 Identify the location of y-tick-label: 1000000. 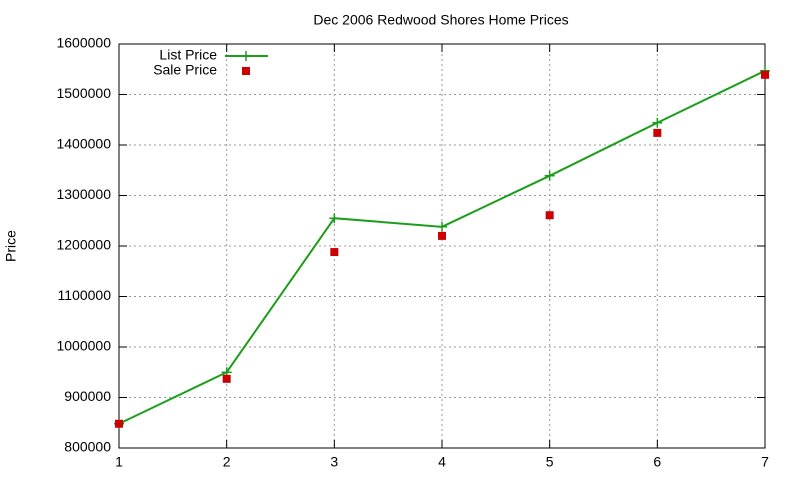
(83, 346).